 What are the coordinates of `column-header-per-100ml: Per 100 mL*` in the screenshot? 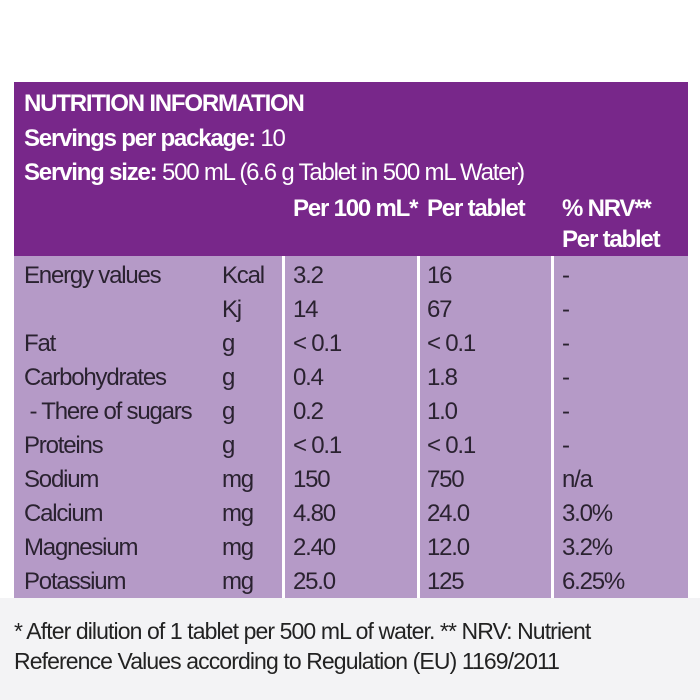 It's located at (355, 208).